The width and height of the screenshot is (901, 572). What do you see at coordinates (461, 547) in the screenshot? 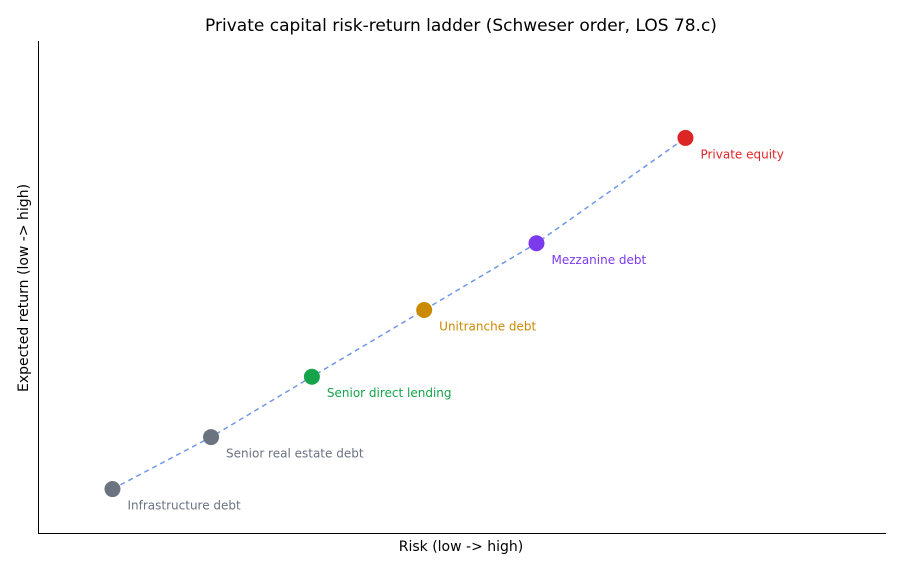
I see `x-axis-label: Risk (low -> high)` at bounding box center [461, 547].